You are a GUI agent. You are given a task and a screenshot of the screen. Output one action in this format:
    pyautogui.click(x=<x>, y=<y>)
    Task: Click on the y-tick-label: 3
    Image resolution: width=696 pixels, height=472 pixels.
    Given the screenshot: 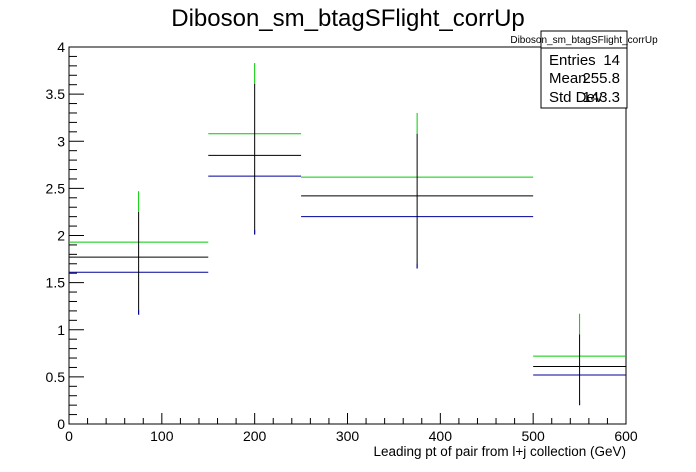 What is the action you would take?
    pyautogui.click(x=61, y=141)
    